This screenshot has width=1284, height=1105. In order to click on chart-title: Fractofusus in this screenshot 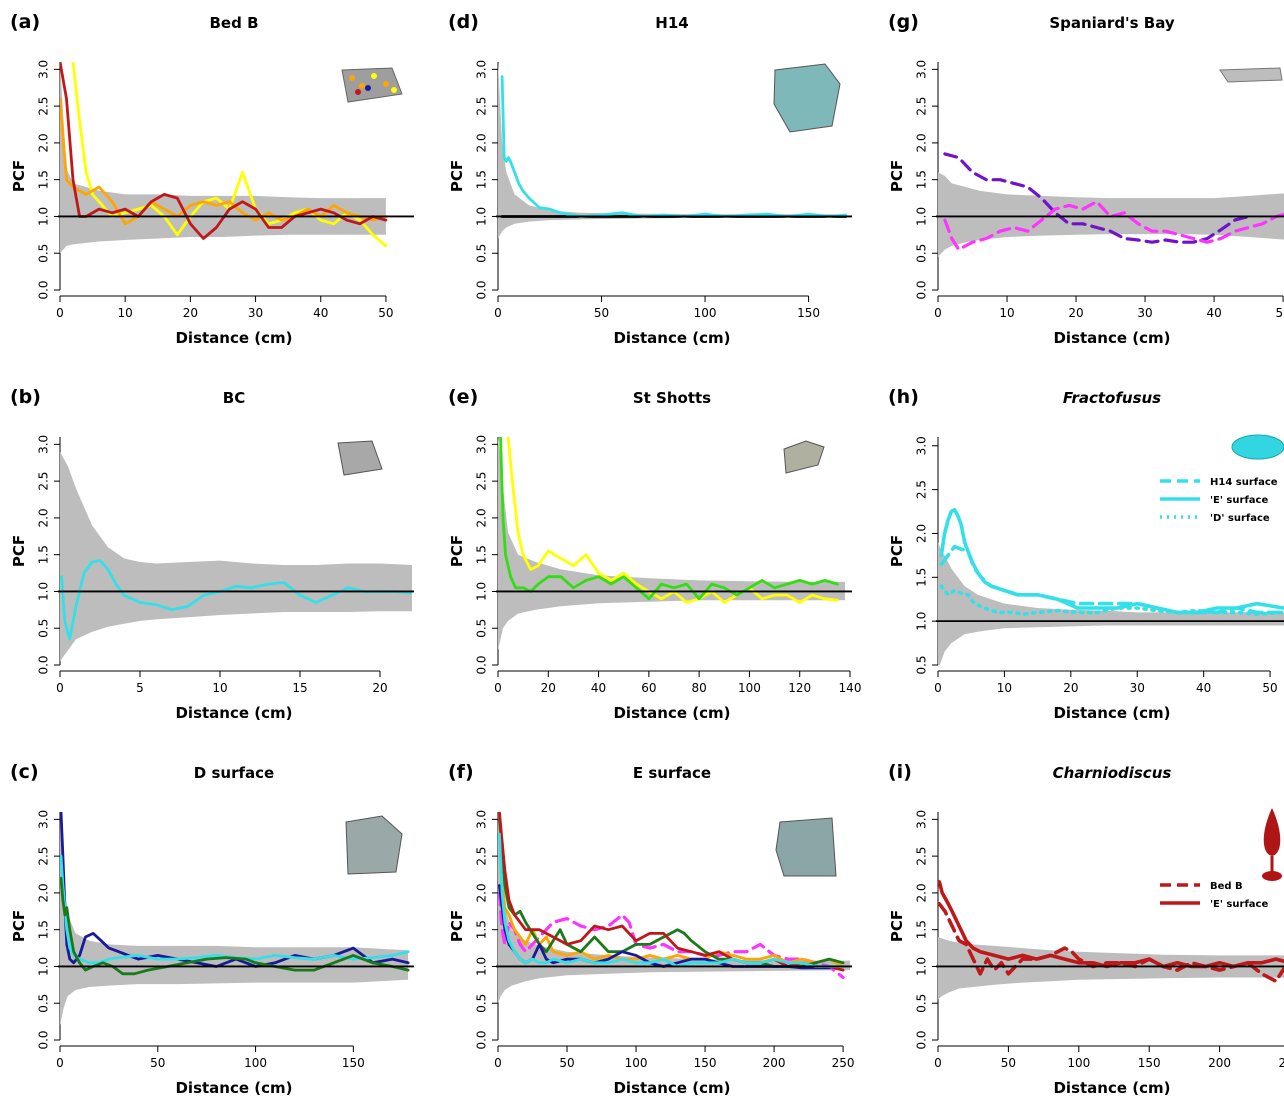, I will do `click(1112, 398)`.